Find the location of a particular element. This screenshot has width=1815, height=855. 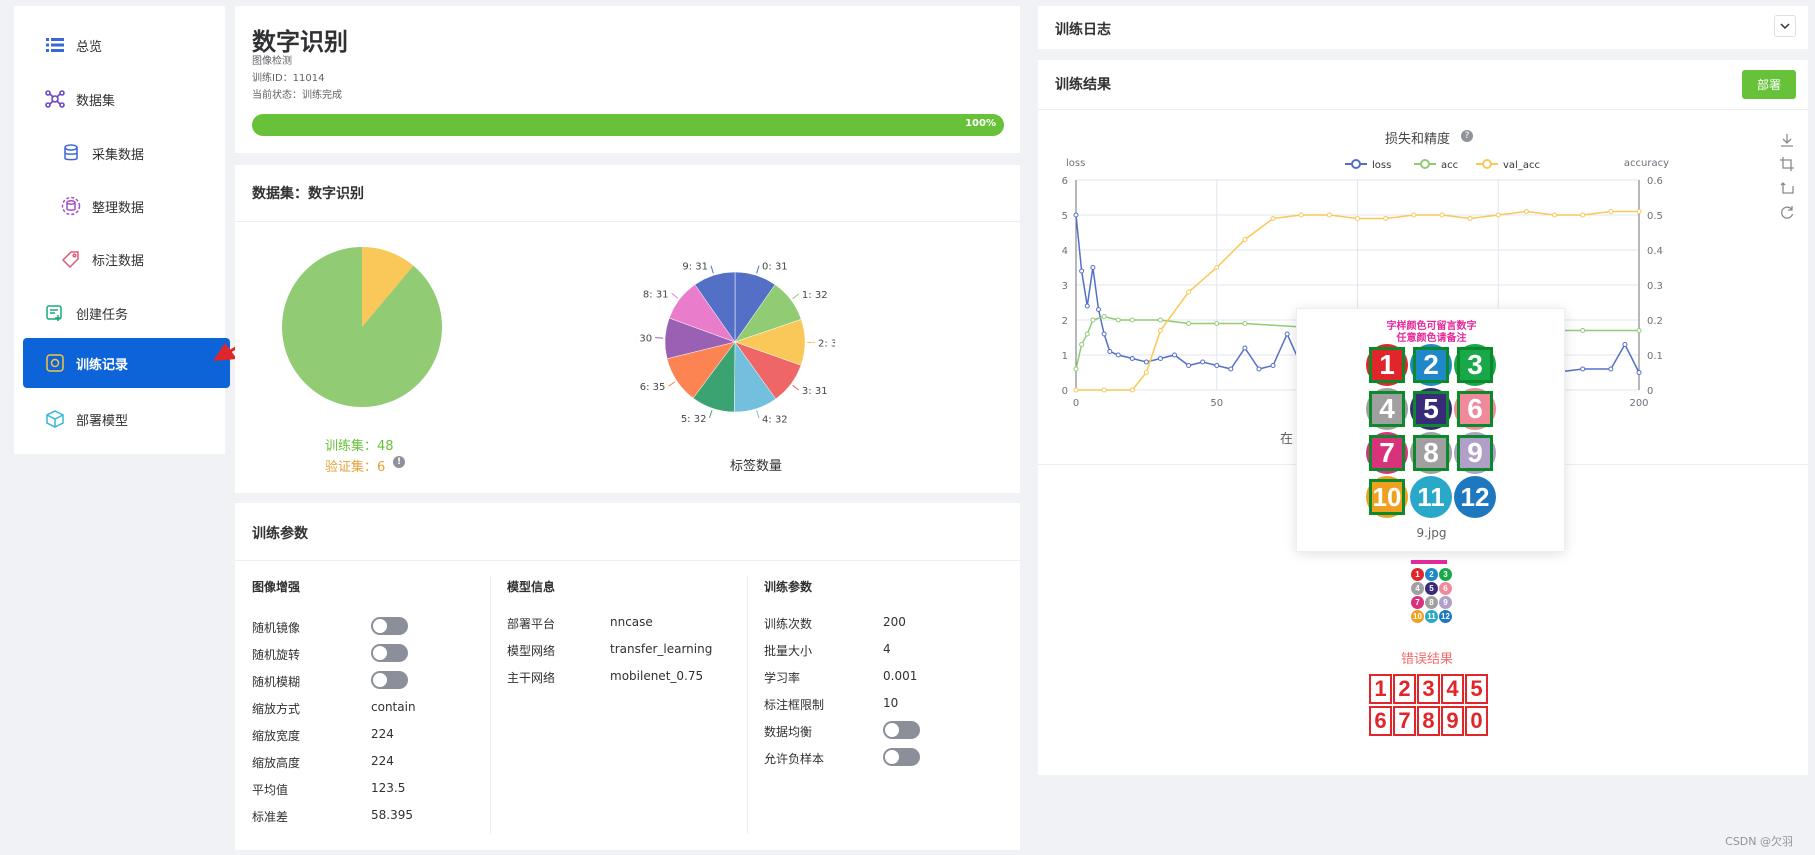

sidebar-item-create-task: 创建任务 is located at coordinates (119, 313).